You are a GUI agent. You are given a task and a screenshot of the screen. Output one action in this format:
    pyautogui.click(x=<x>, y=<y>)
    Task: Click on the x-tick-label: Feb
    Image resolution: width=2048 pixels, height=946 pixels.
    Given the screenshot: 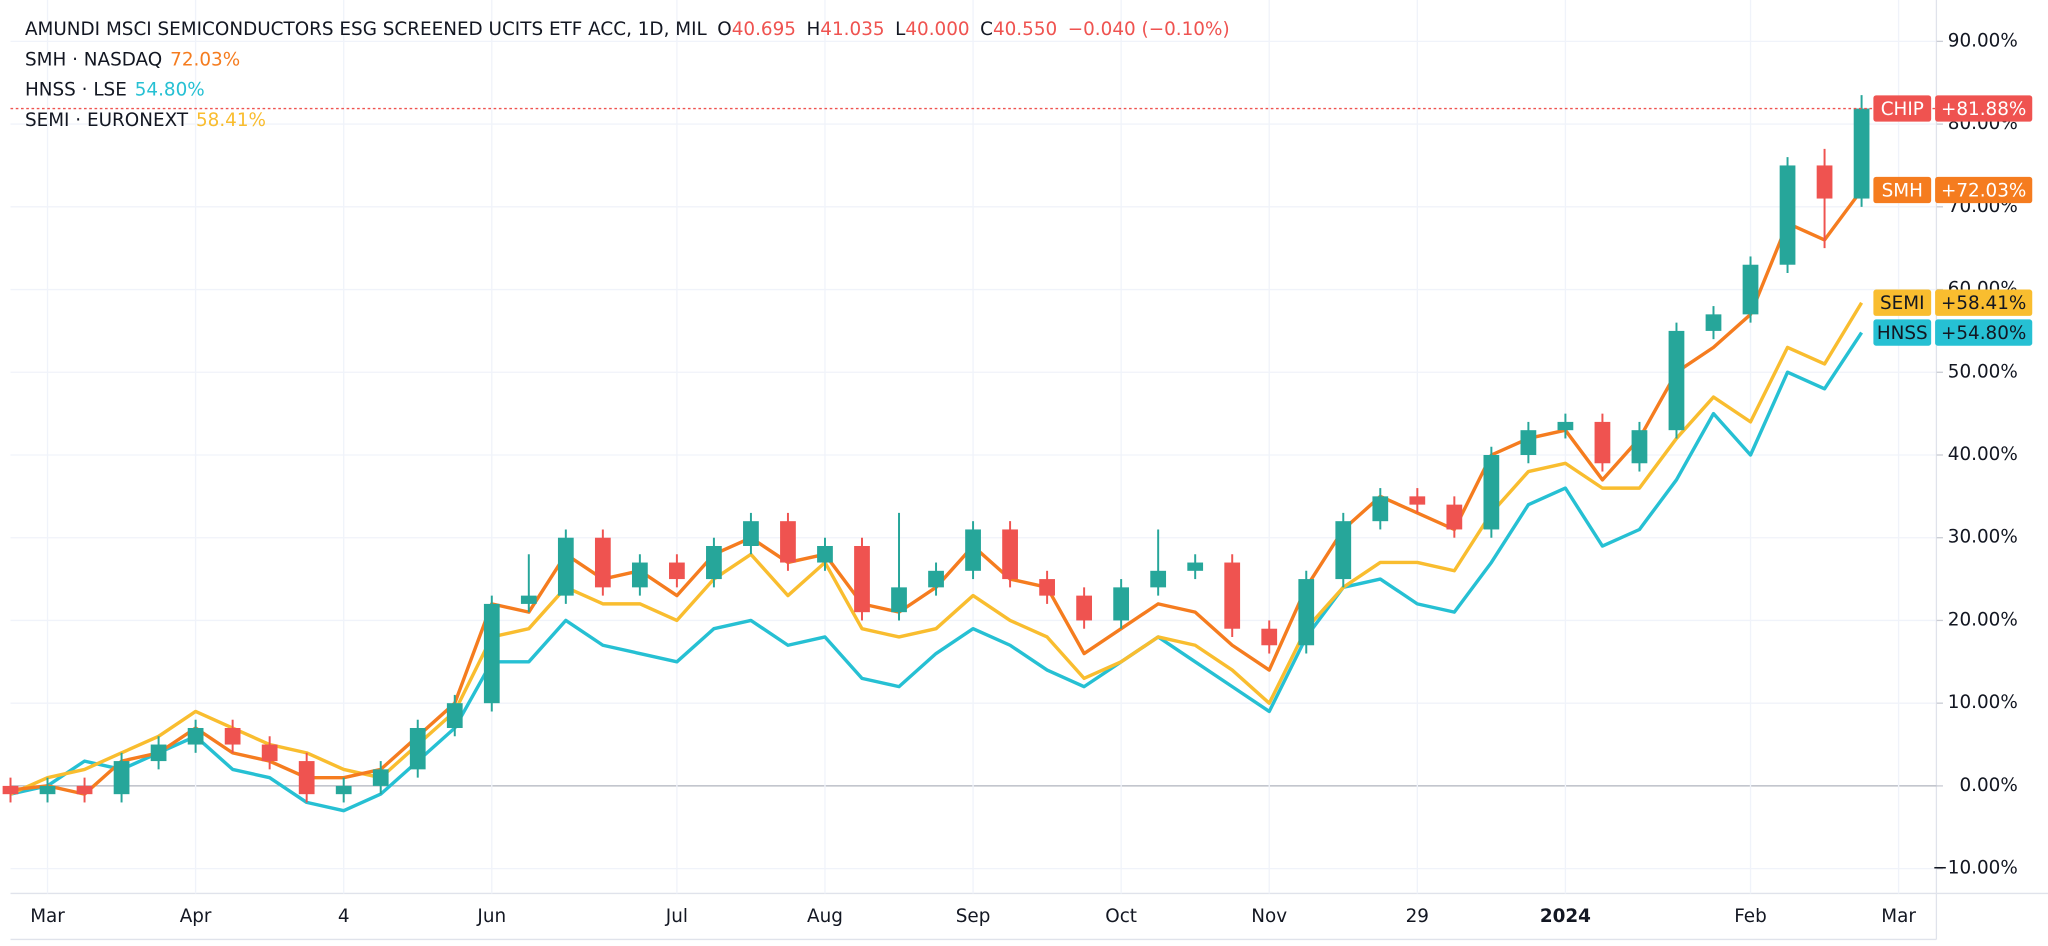 What is the action you would take?
    pyautogui.click(x=1750, y=916)
    